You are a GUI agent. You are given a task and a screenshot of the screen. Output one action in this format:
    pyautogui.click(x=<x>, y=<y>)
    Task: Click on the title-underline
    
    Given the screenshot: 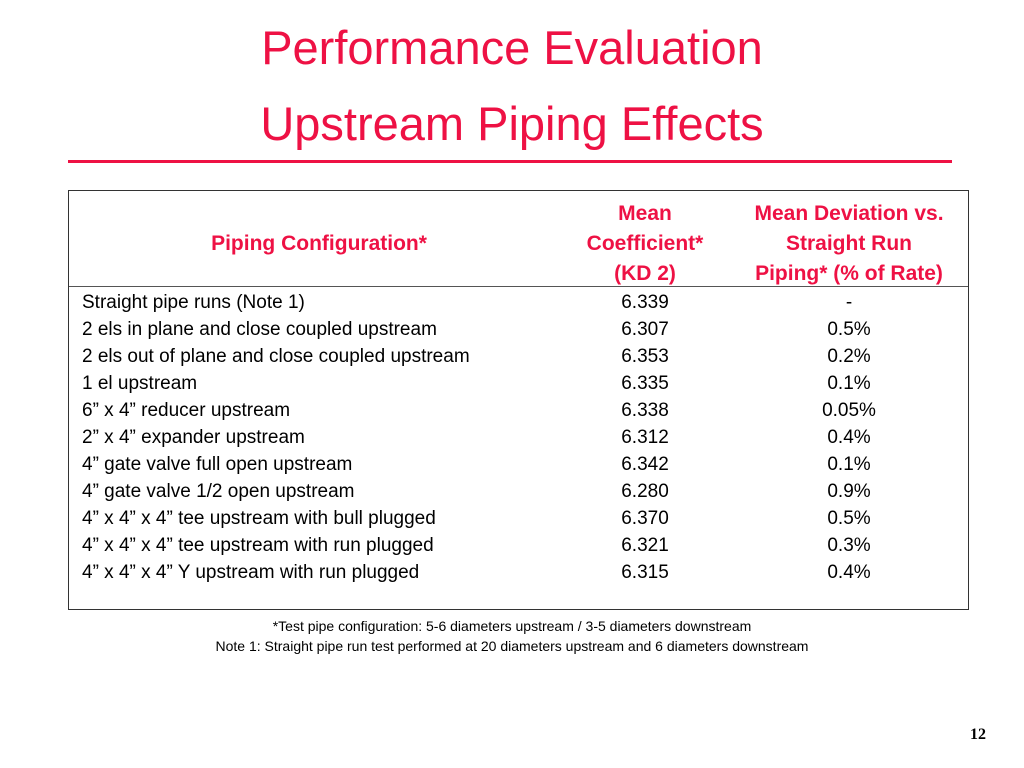 What is the action you would take?
    pyautogui.click(x=510, y=161)
    